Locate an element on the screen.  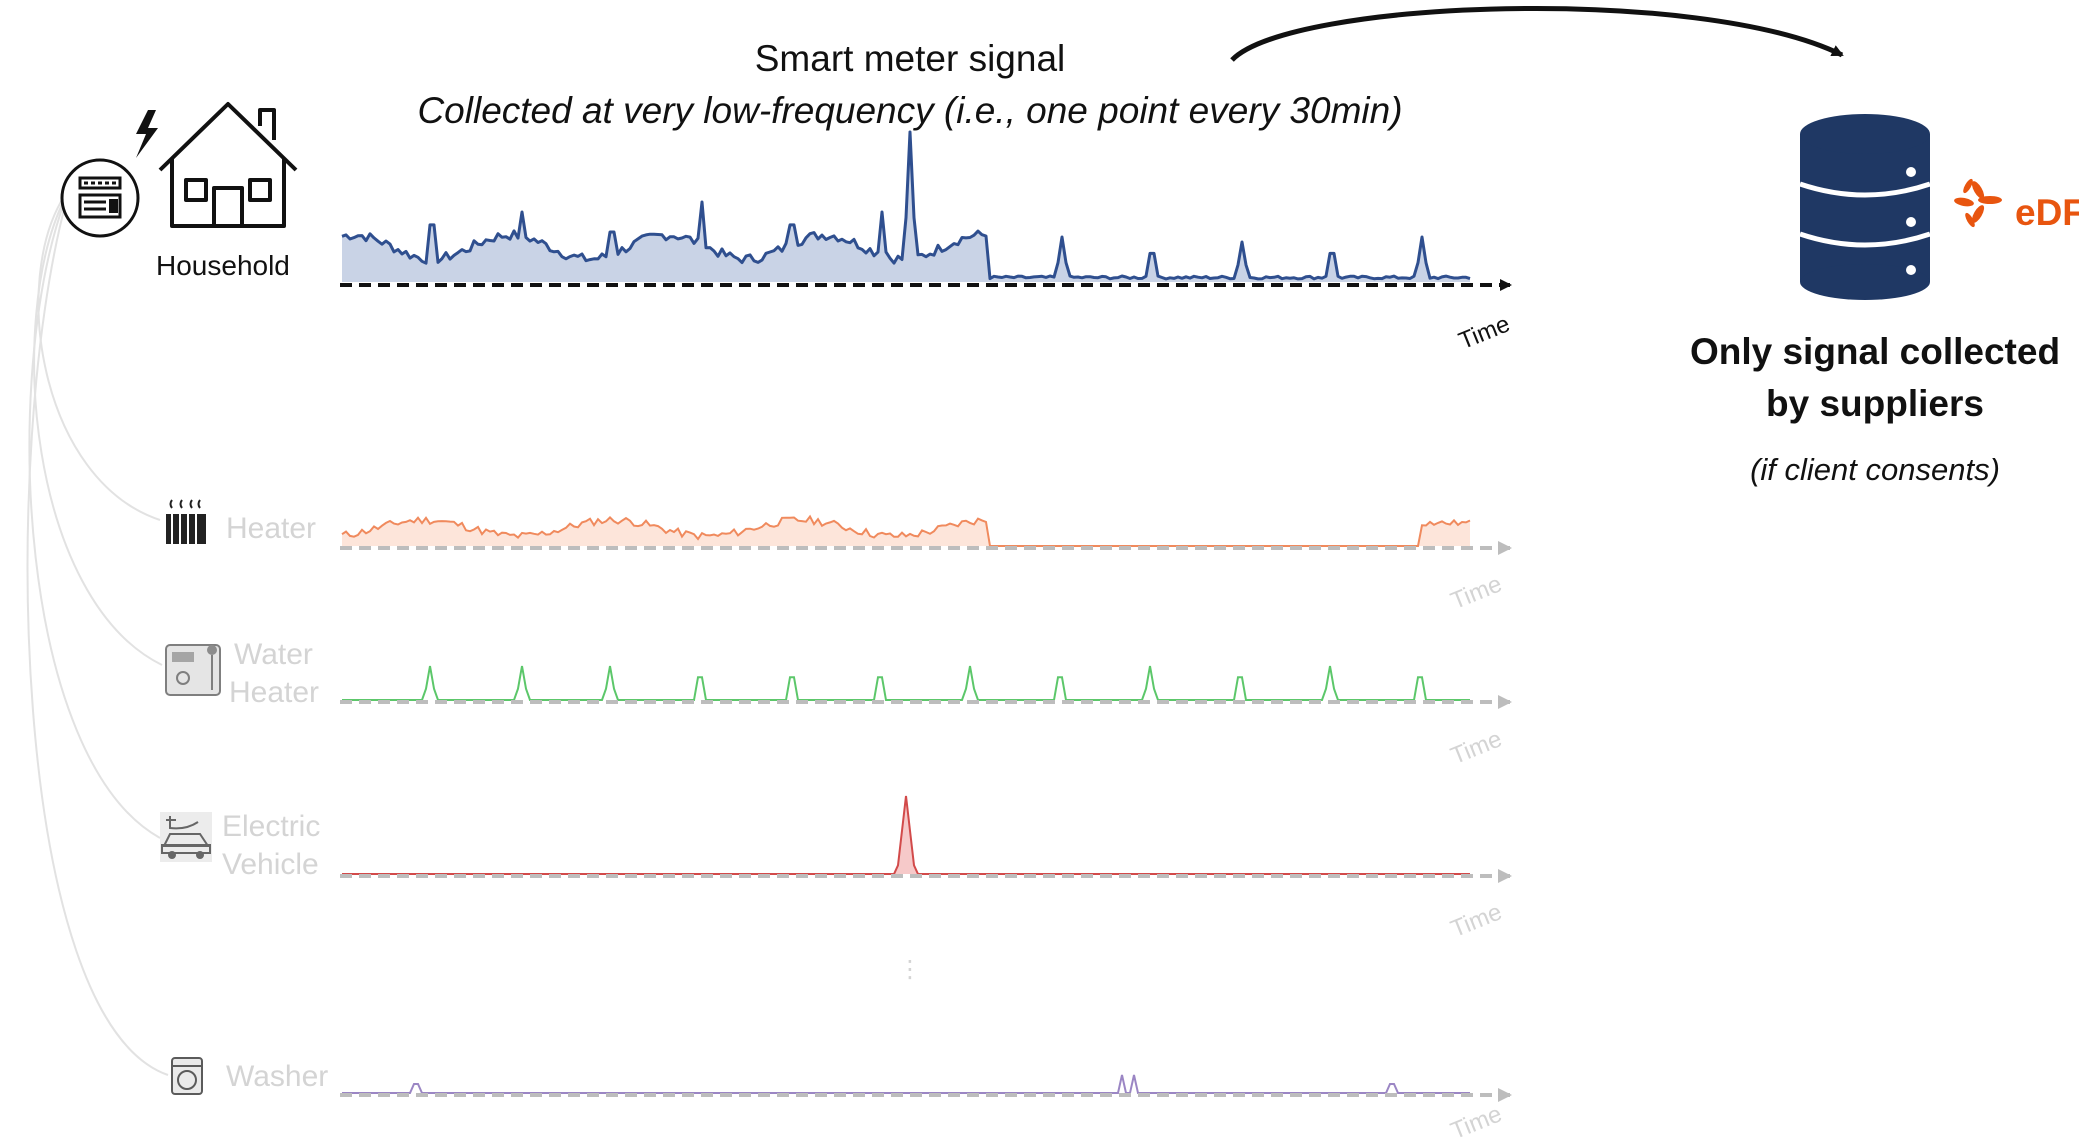
water-heater-chart is located at coordinates (926, 687).